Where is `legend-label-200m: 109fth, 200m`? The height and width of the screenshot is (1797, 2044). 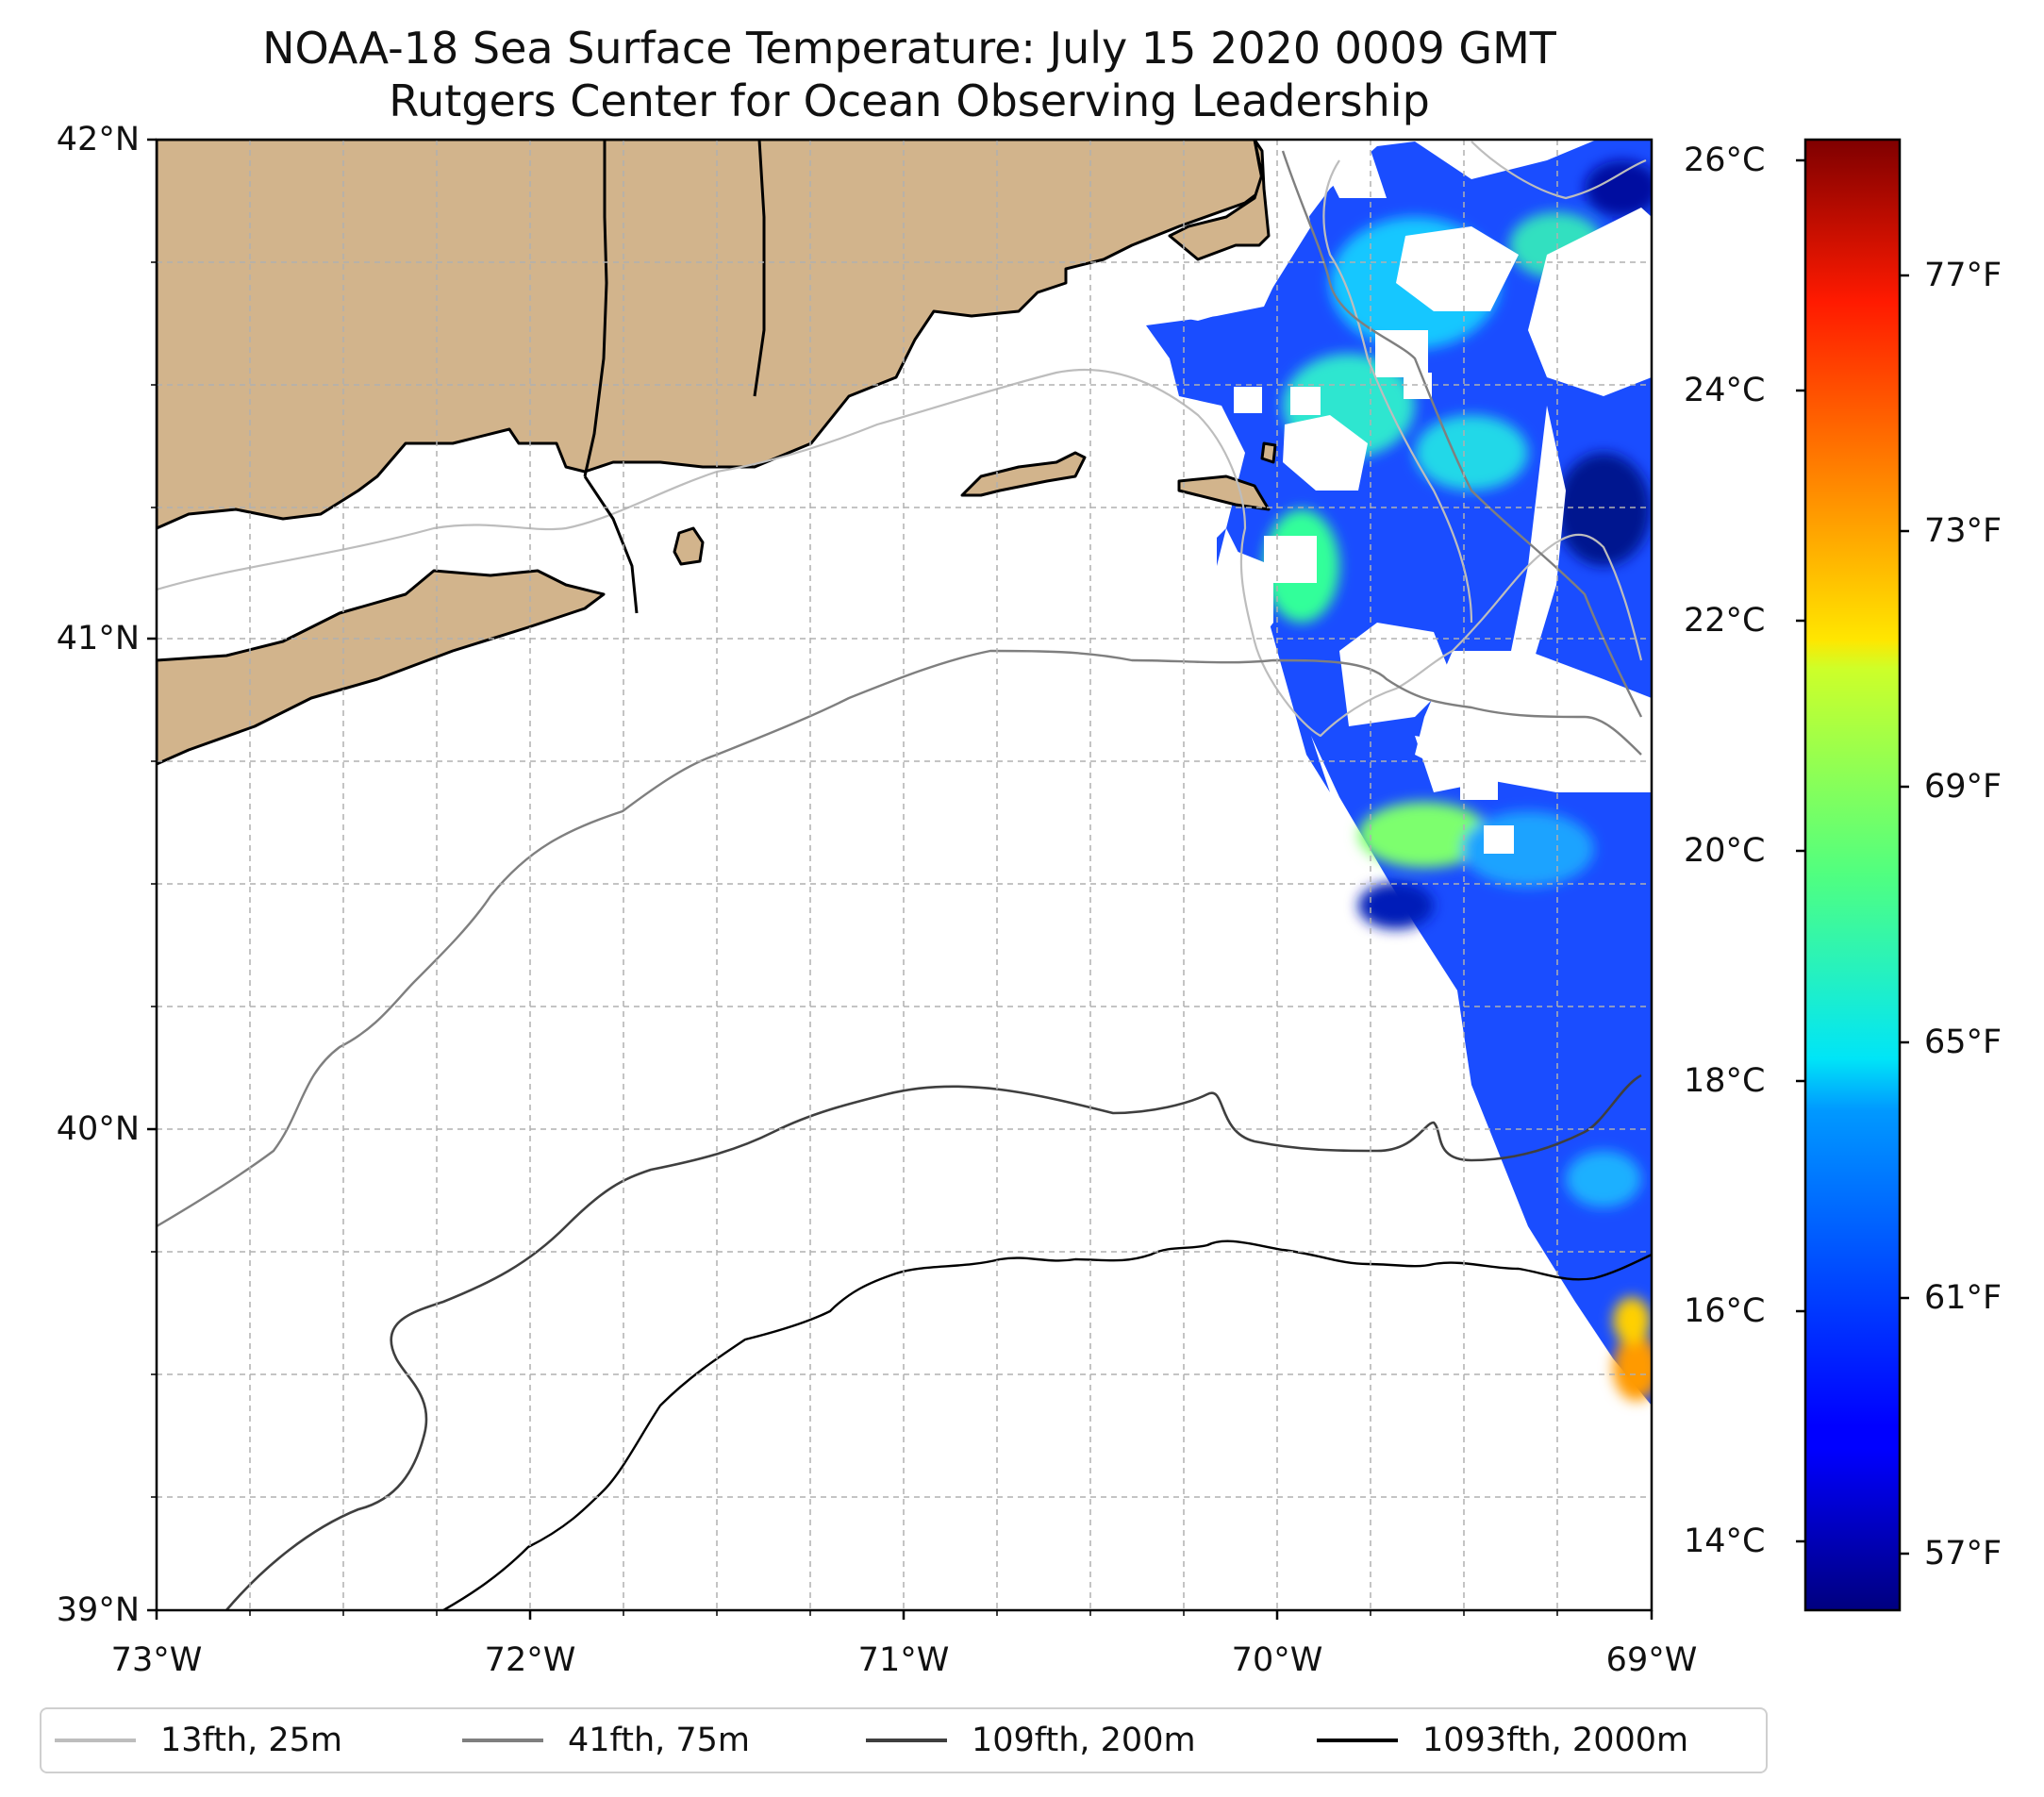 legend-label-200m: 109fth, 200m is located at coordinates (1084, 1740).